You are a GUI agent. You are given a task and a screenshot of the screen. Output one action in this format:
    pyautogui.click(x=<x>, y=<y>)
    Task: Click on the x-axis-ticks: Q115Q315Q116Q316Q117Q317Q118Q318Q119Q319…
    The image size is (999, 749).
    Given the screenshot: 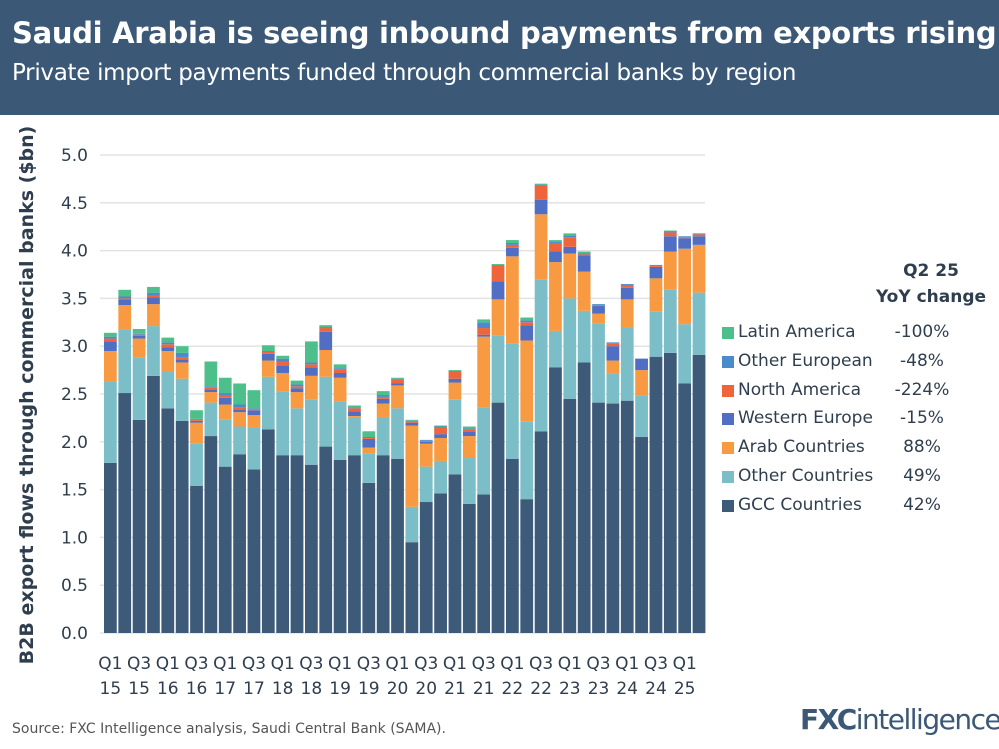 What is the action you would take?
    pyautogui.click(x=397, y=676)
    